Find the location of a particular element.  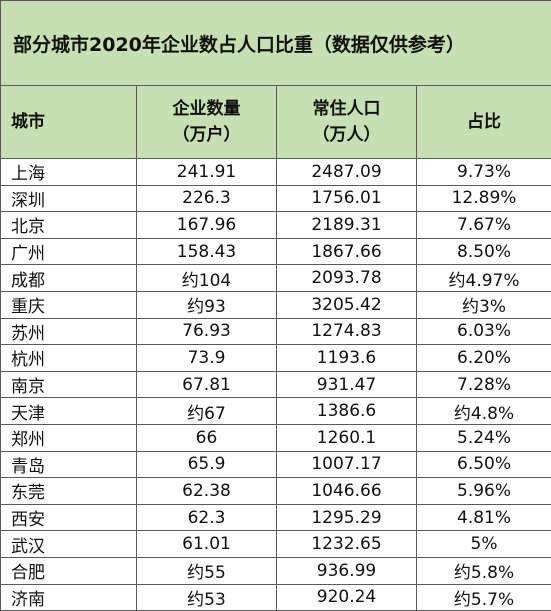

header-population-line2: （万人） is located at coordinates (346, 135).